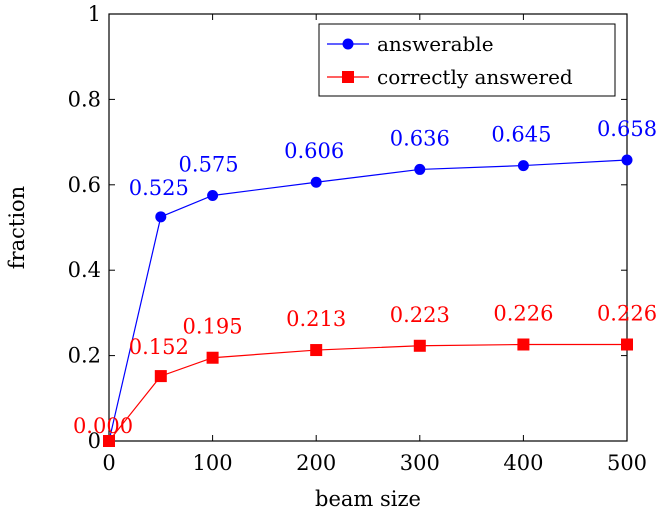  I want to click on x-tick-label: 0, so click(108, 463).